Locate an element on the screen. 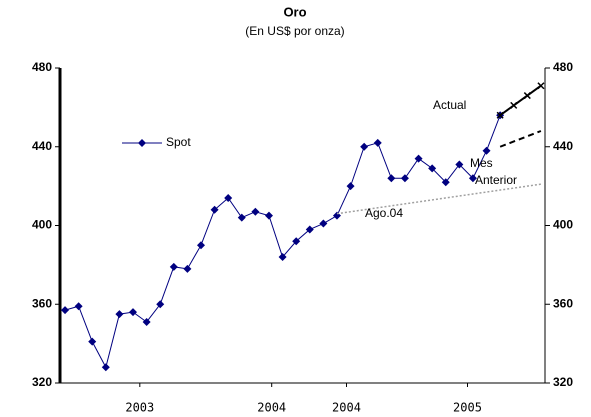 Image resolution: width=591 pixels, height=417 pixels. y2-tick-label: 480 is located at coordinates (563, 67).